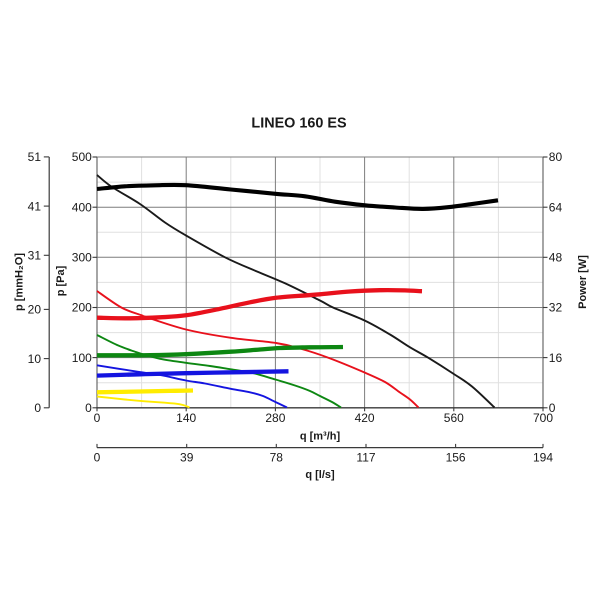 Image resolution: width=600 pixels, height=605 pixels. Describe the element at coordinates (82, 157) in the screenshot. I see `svg-text: 500` at that location.